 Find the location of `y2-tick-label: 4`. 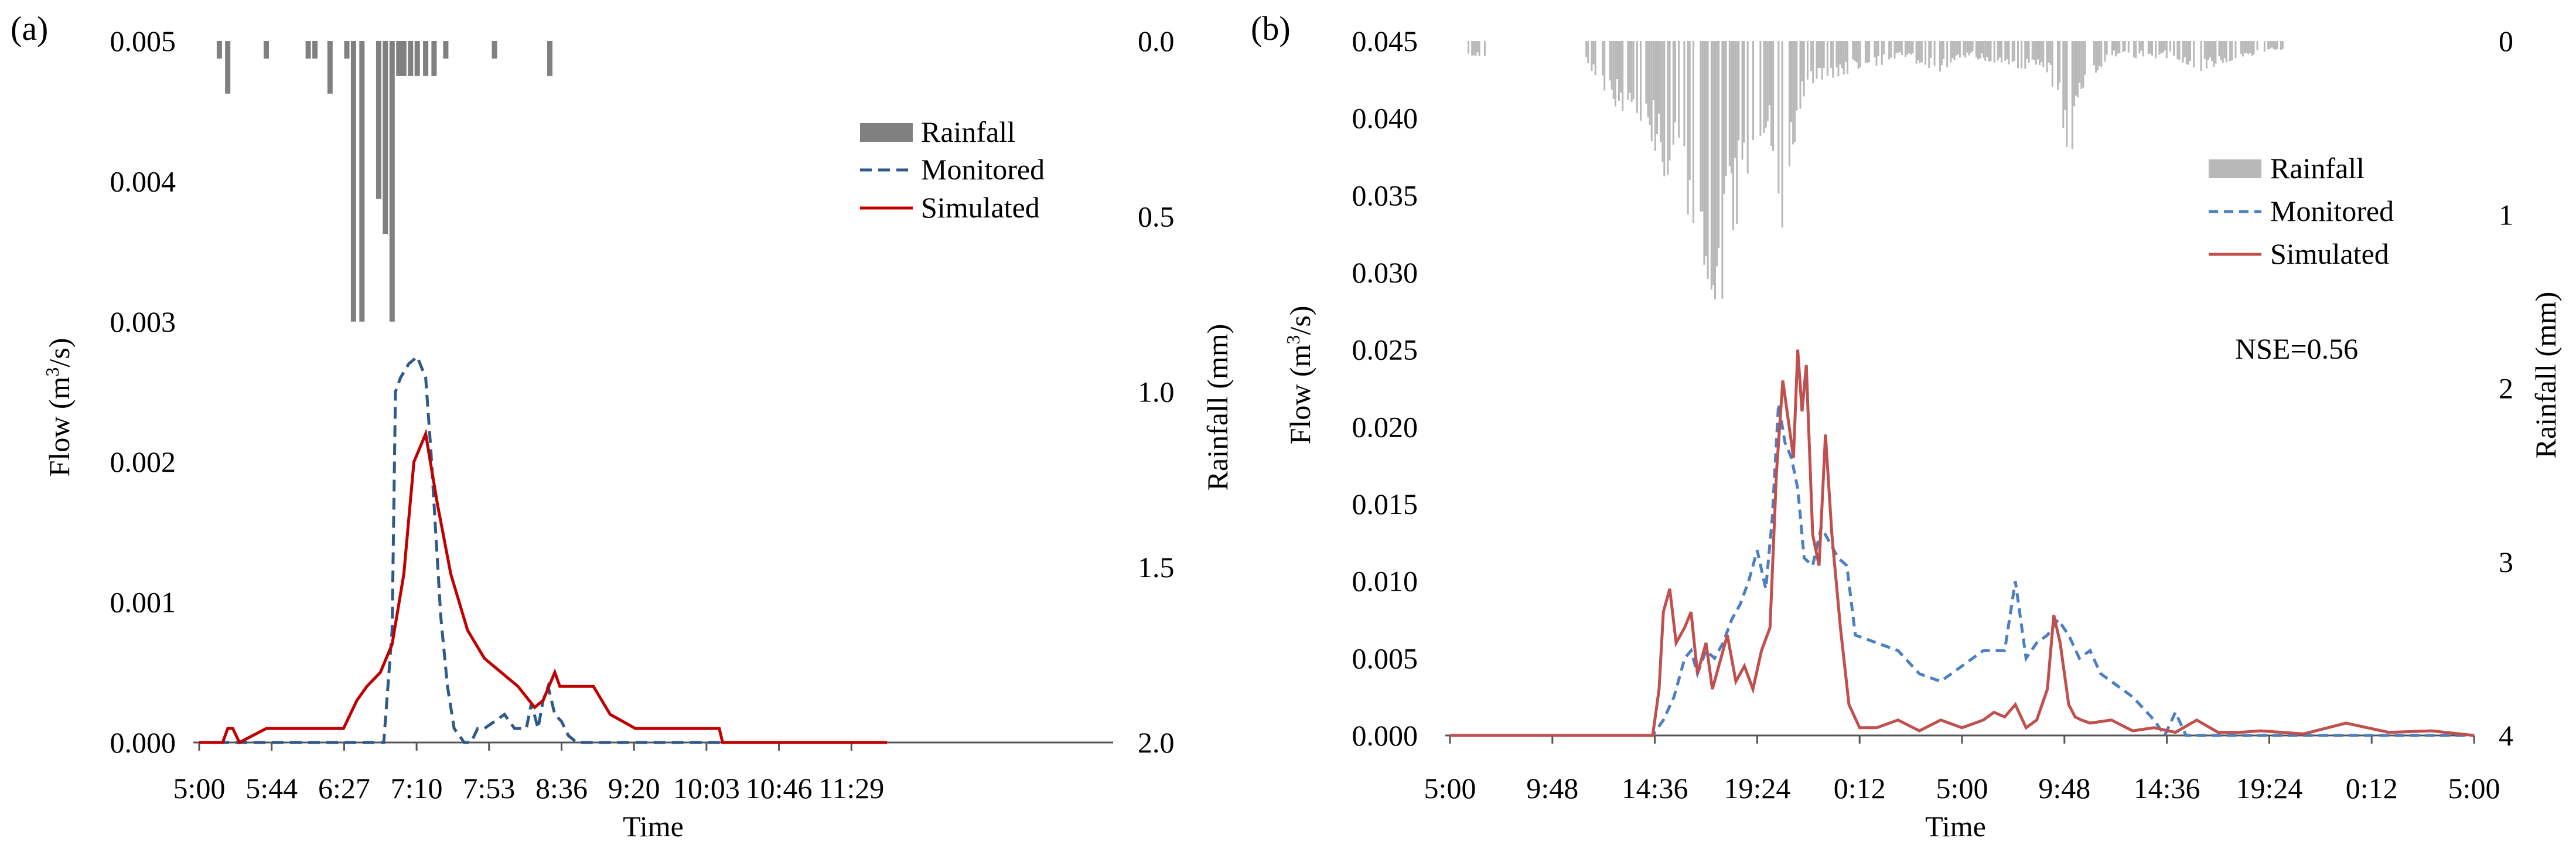

y2-tick-label: 4 is located at coordinates (2506, 735).